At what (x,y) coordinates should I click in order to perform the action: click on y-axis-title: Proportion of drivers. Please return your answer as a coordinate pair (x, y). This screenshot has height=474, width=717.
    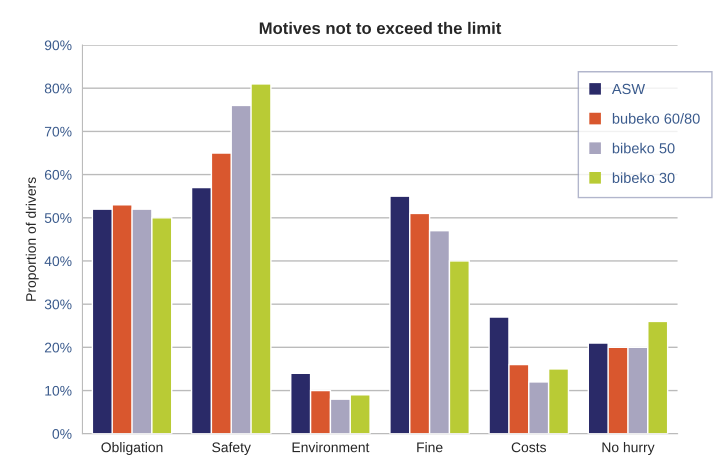
    Looking at the image, I should click on (32, 239).